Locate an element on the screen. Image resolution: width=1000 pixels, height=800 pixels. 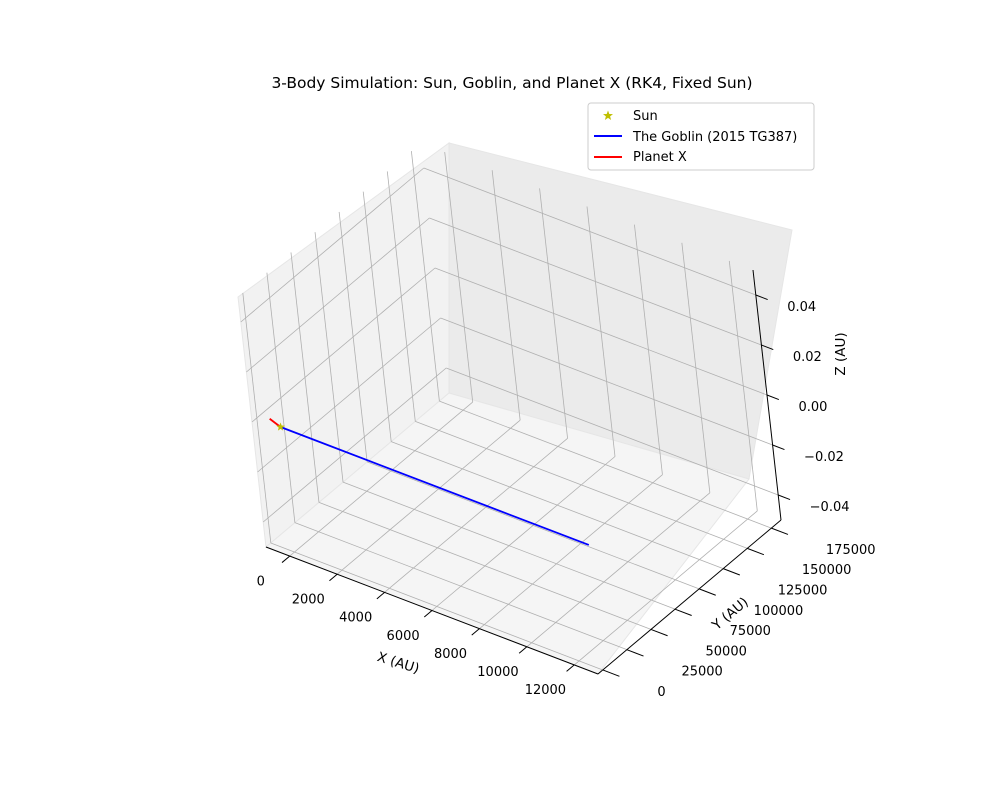
sun-star-marker is located at coordinates (280, 426).